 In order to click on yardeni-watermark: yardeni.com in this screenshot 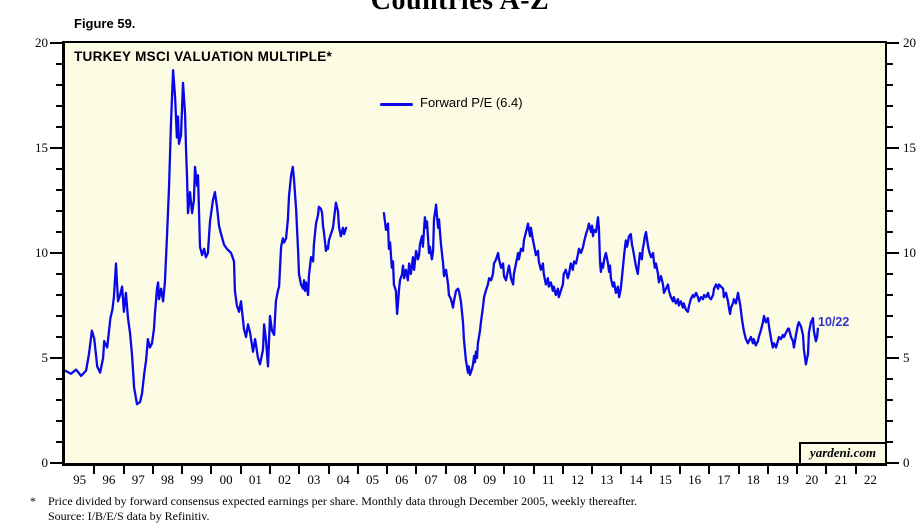, I will do `click(841, 452)`.